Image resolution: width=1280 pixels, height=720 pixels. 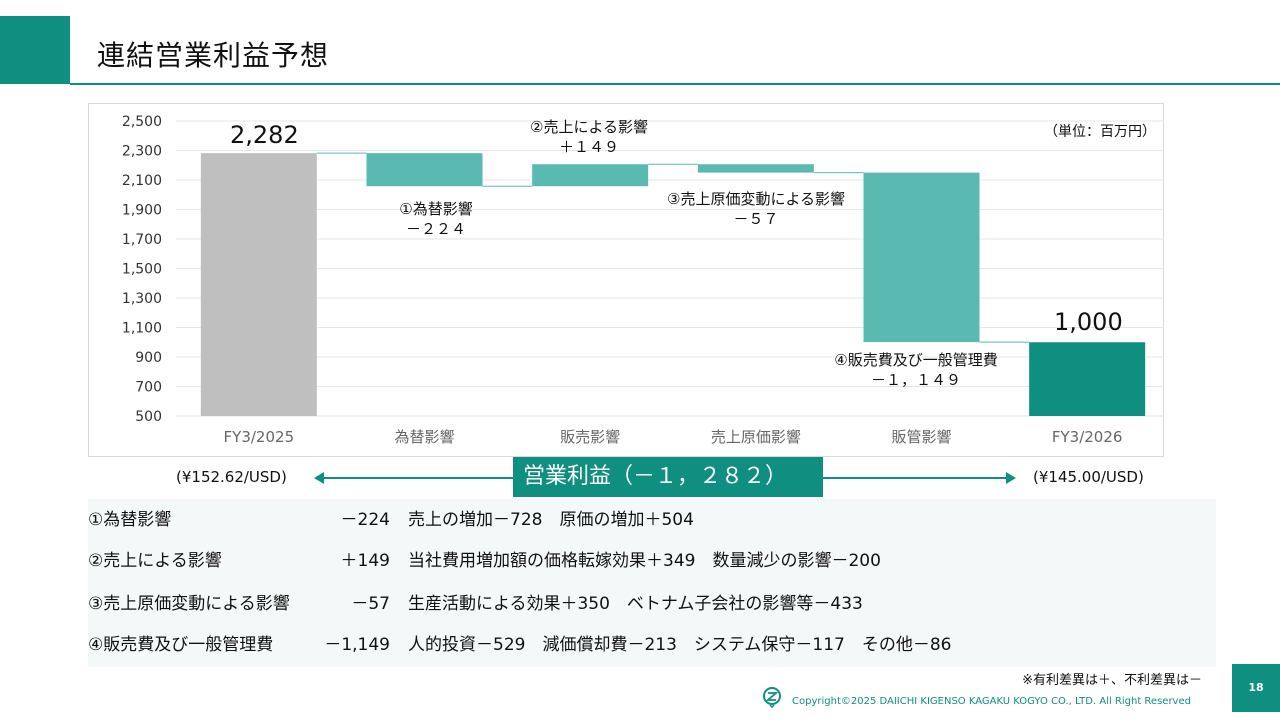 What do you see at coordinates (365, 561) in the screenshot?
I see `factor-value: ＋149` at bounding box center [365, 561].